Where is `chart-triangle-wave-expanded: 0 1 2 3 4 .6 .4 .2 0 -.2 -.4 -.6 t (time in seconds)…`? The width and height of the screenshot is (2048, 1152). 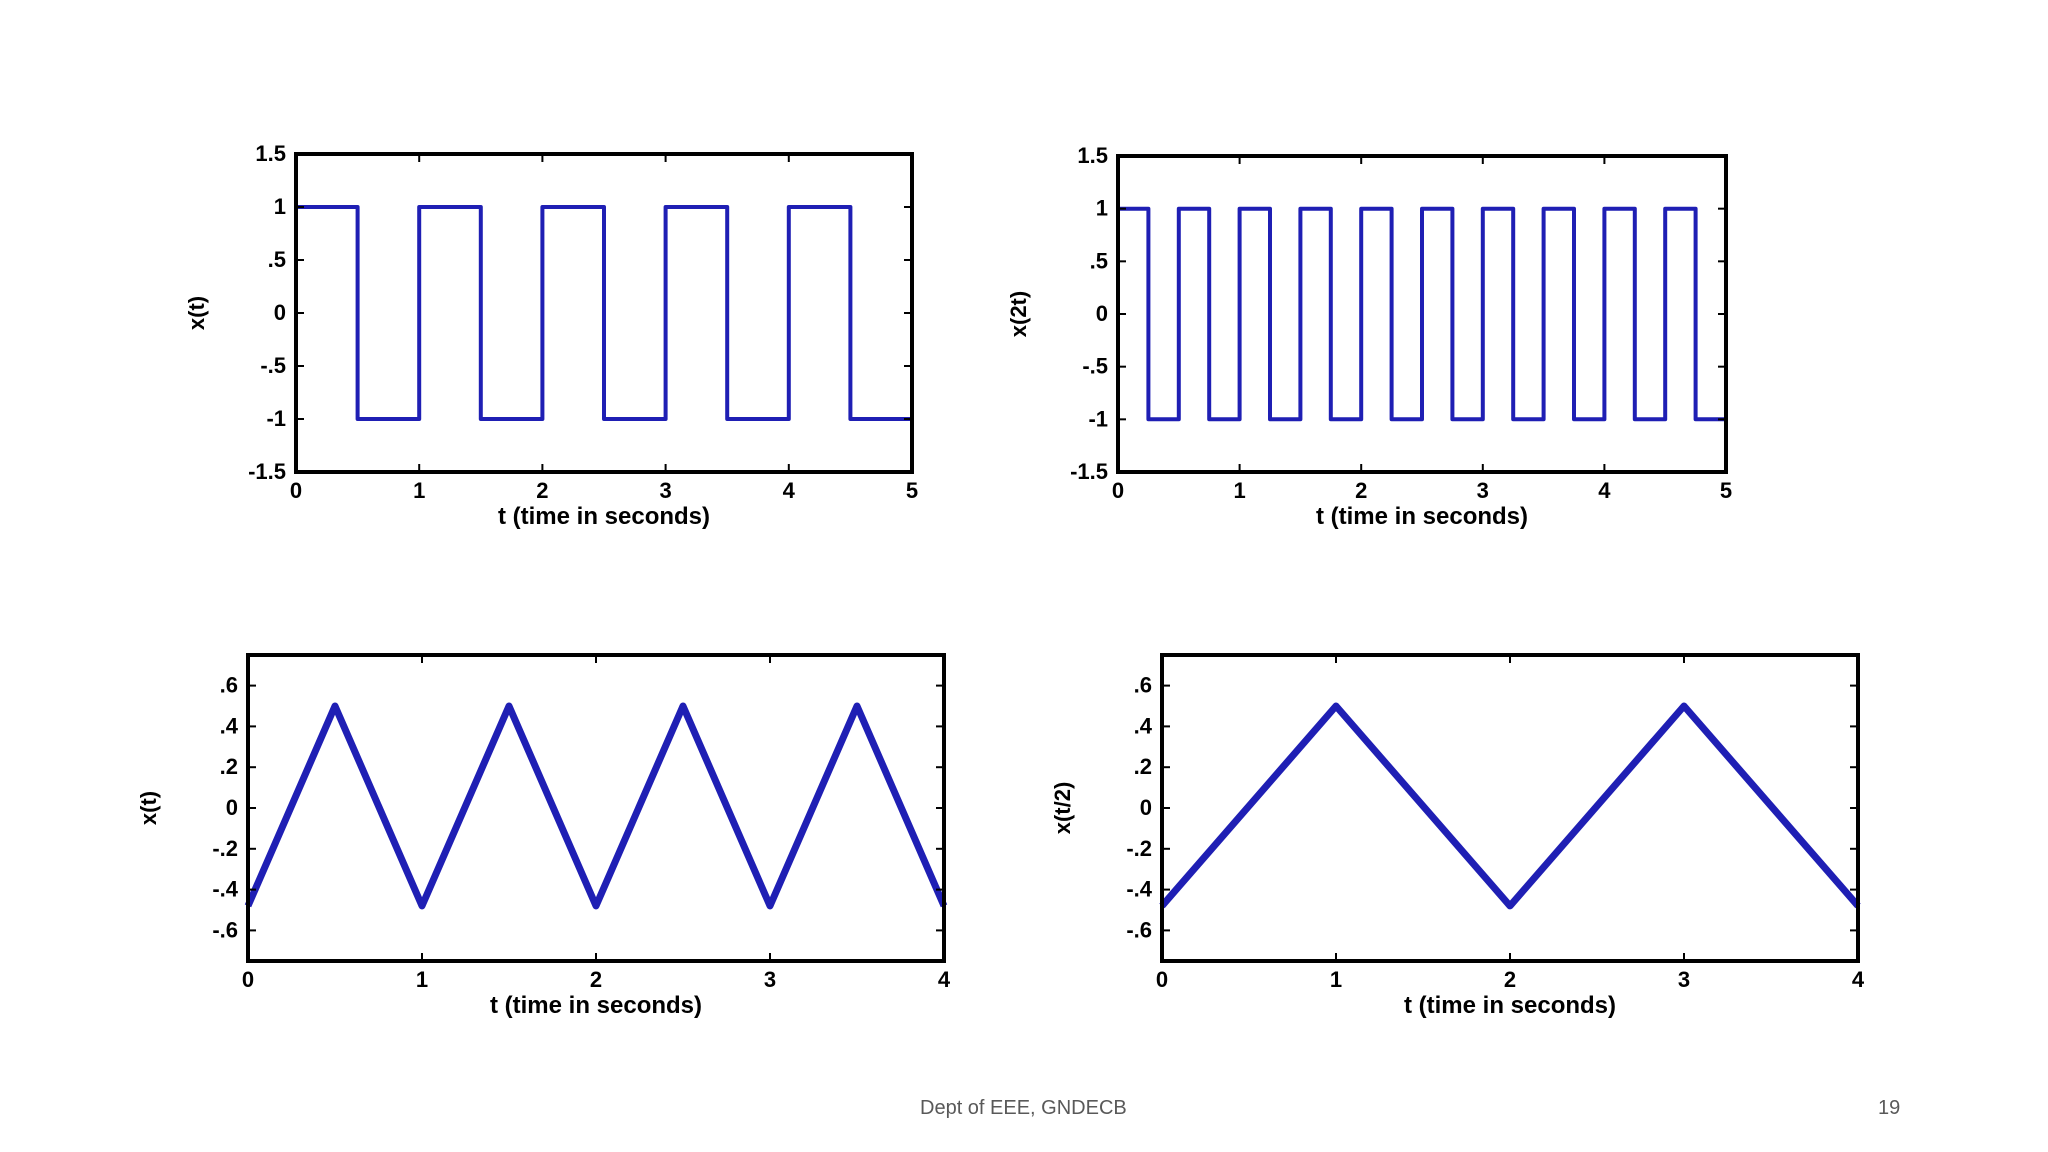
chart-triangle-wave-expanded: 0 1 2 3 4 .6 .4 .2 0 -.2 -.4 -.6 t (time in seconds)… is located at coordinates (1457, 836).